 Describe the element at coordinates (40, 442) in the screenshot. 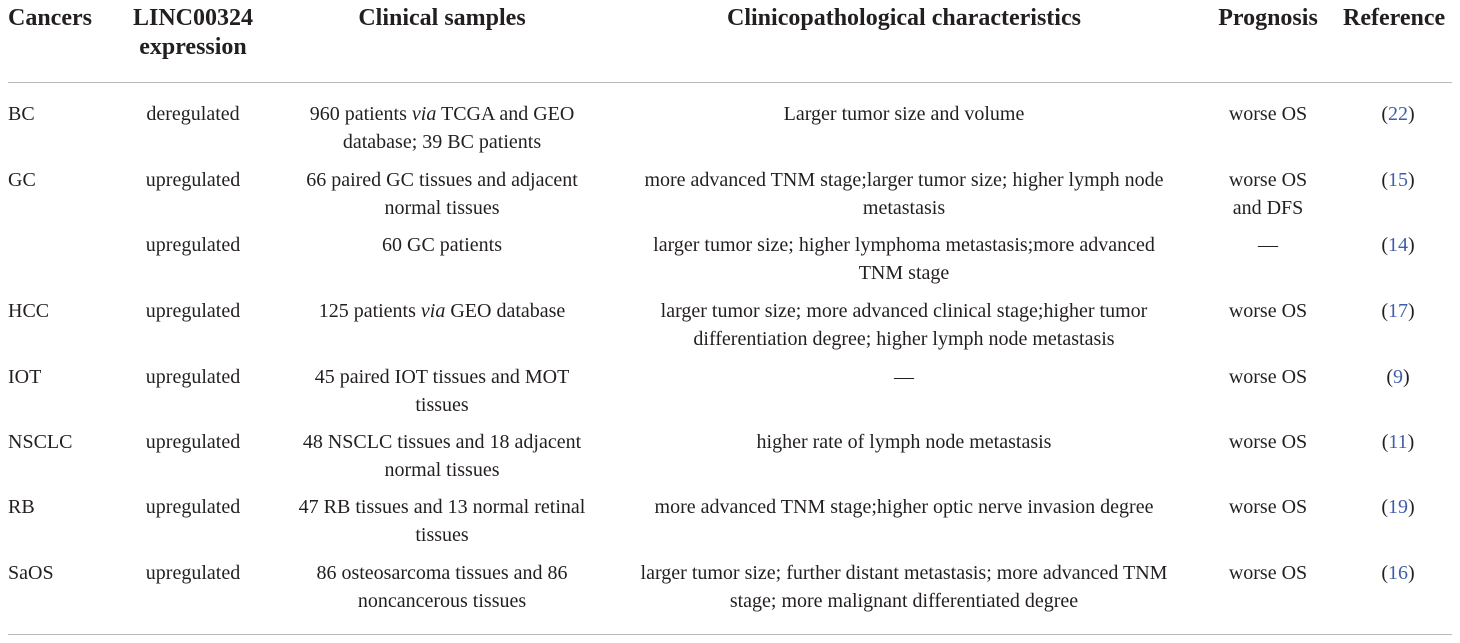

I see `cell-cancer: NSCLC` at that location.